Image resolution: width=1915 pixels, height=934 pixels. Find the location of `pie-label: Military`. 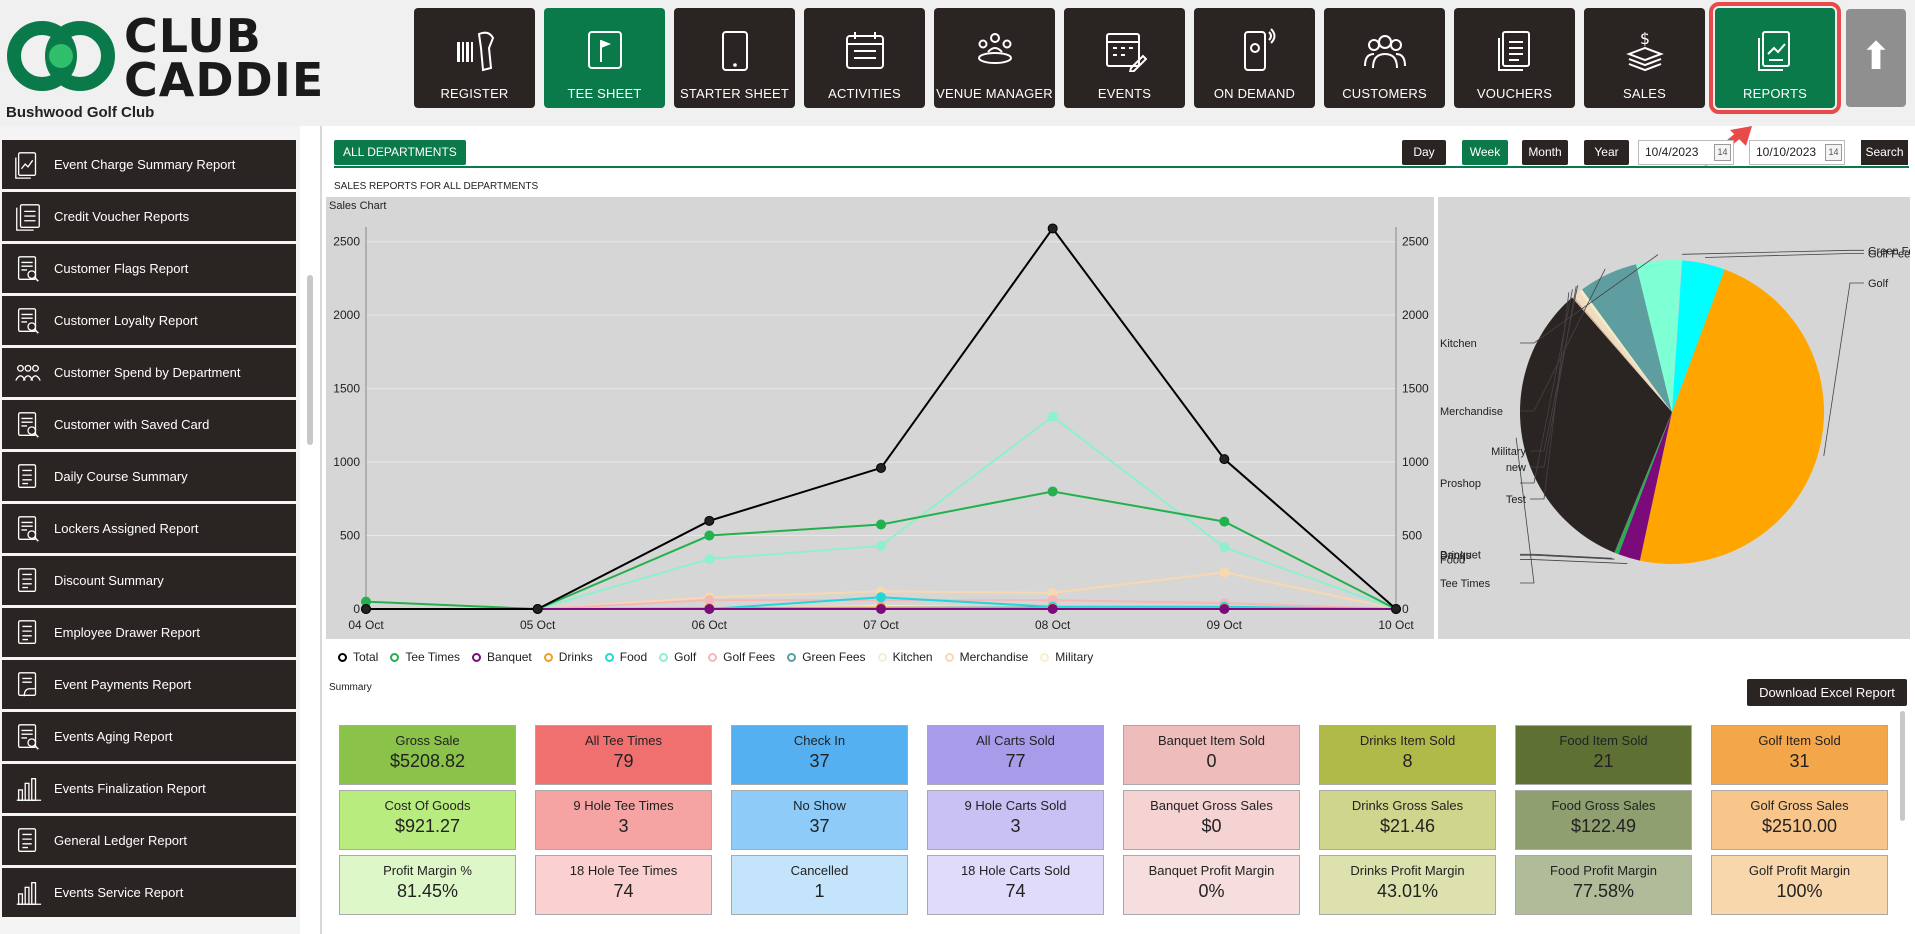

pie-label: Military is located at coordinates (1508, 452).